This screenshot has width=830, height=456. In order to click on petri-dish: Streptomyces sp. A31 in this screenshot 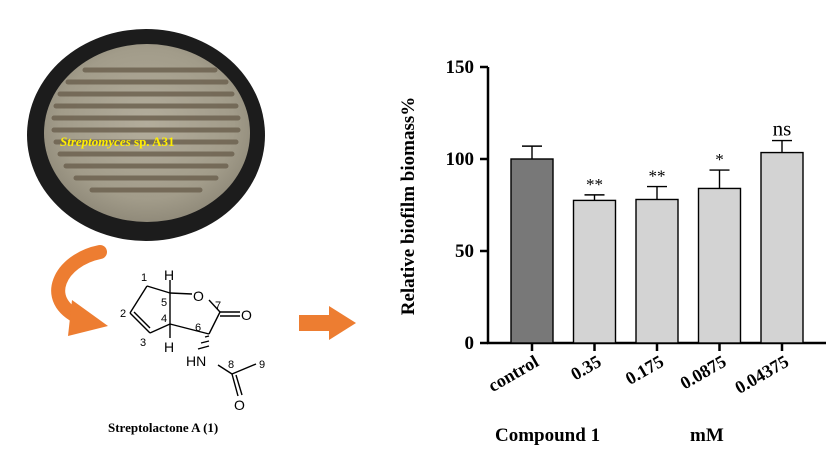, I will do `click(146, 135)`.